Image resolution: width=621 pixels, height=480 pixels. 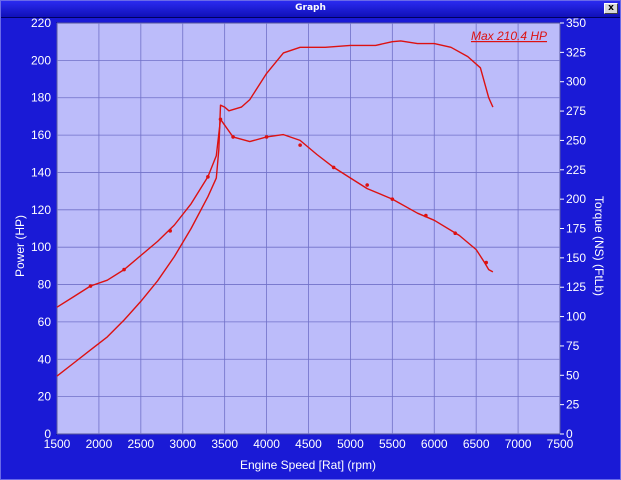 I want to click on right-axis-label: Torque (NS) (FtLb), so click(x=599, y=246).